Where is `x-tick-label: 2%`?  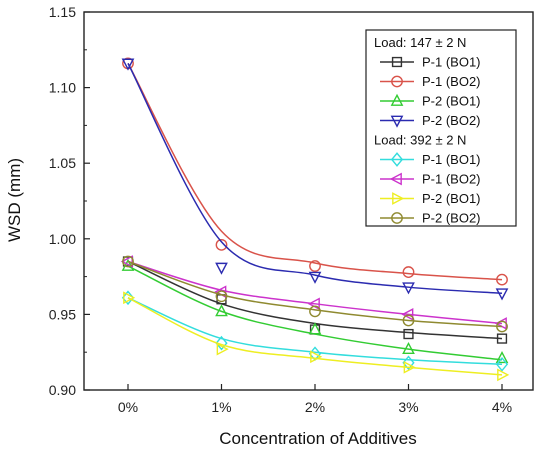 x-tick-label: 2% is located at coordinates (315, 407).